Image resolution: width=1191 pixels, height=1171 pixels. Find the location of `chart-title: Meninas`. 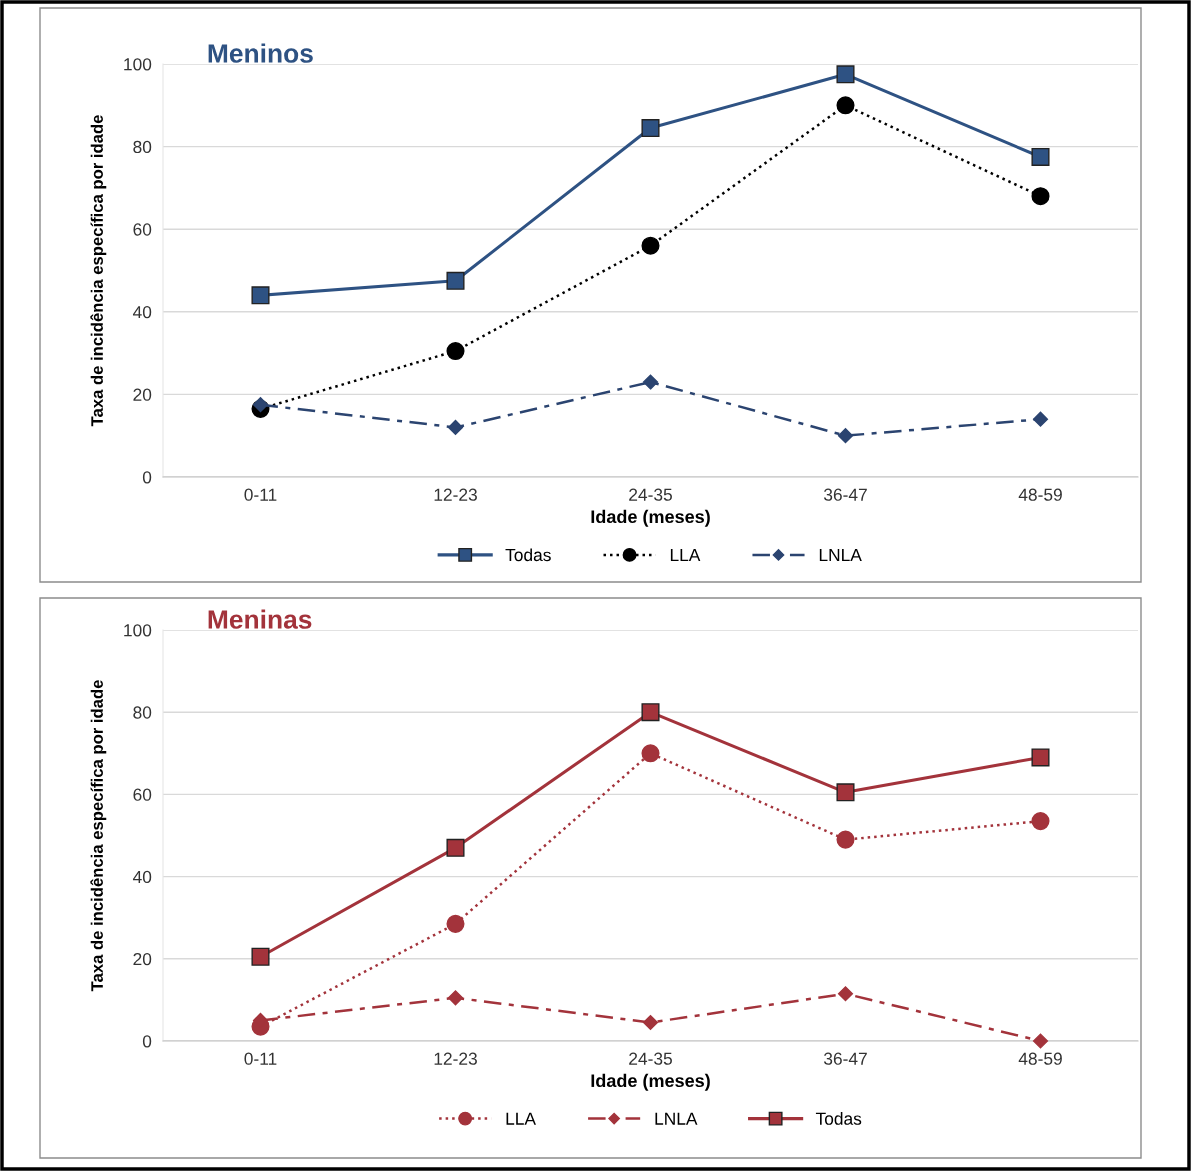

chart-title: Meninas is located at coordinates (260, 619).